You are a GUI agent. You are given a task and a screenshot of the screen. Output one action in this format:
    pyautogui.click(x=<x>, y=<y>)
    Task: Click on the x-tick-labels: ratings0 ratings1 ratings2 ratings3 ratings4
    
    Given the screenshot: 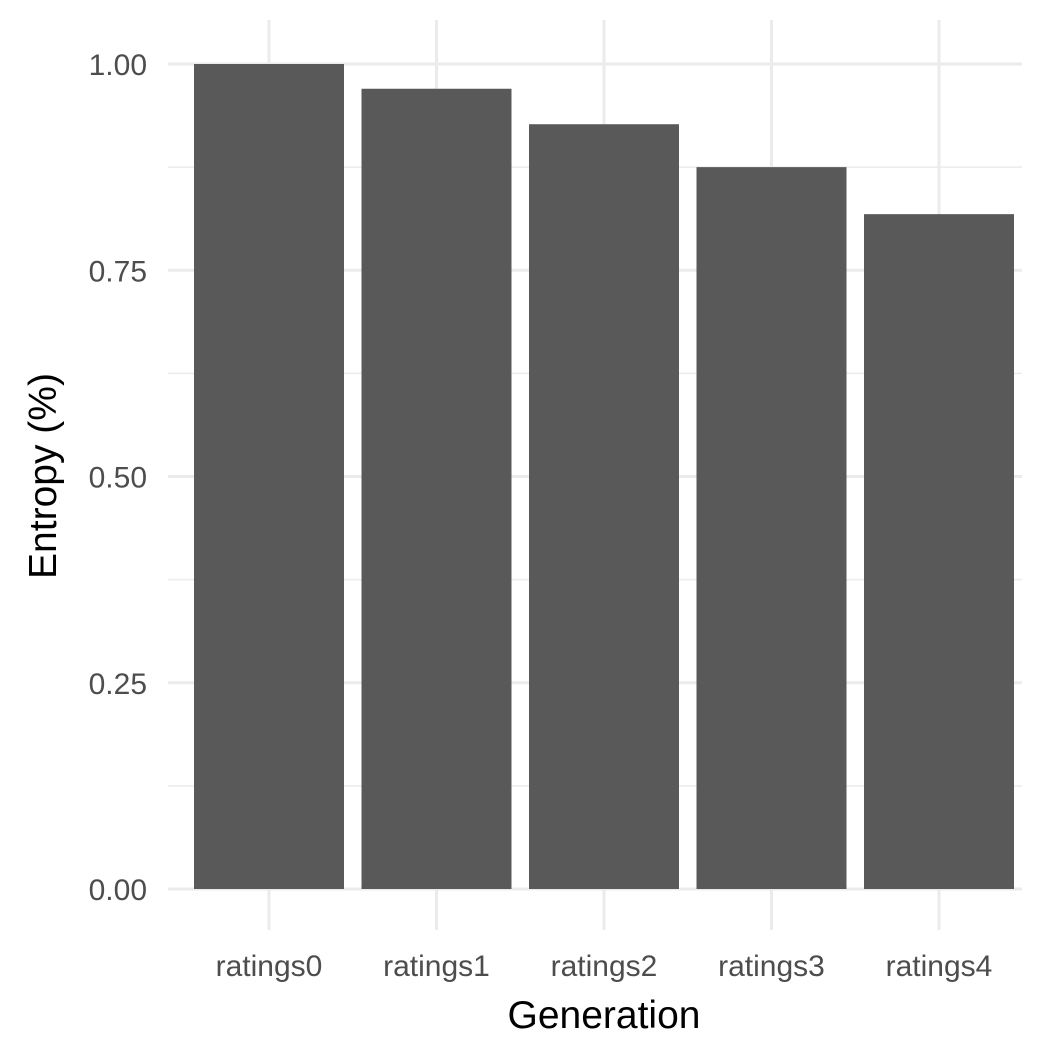 What is the action you would take?
    pyautogui.click(x=604, y=966)
    